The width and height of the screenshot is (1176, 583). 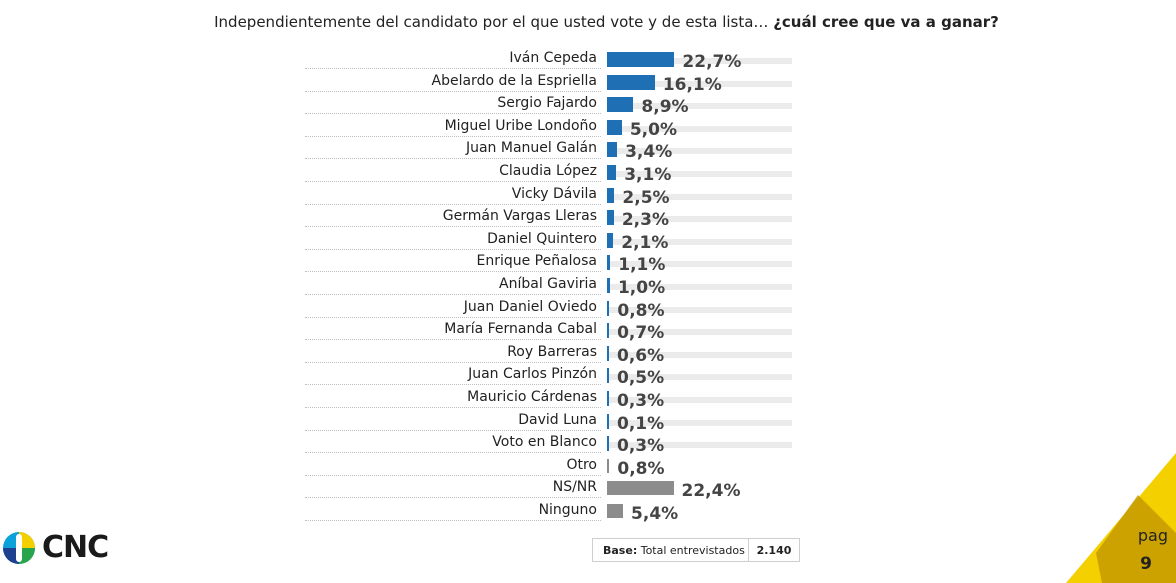 I want to click on question-highlight: ¿cuál cree que va a ganar?, so click(x=886, y=22).